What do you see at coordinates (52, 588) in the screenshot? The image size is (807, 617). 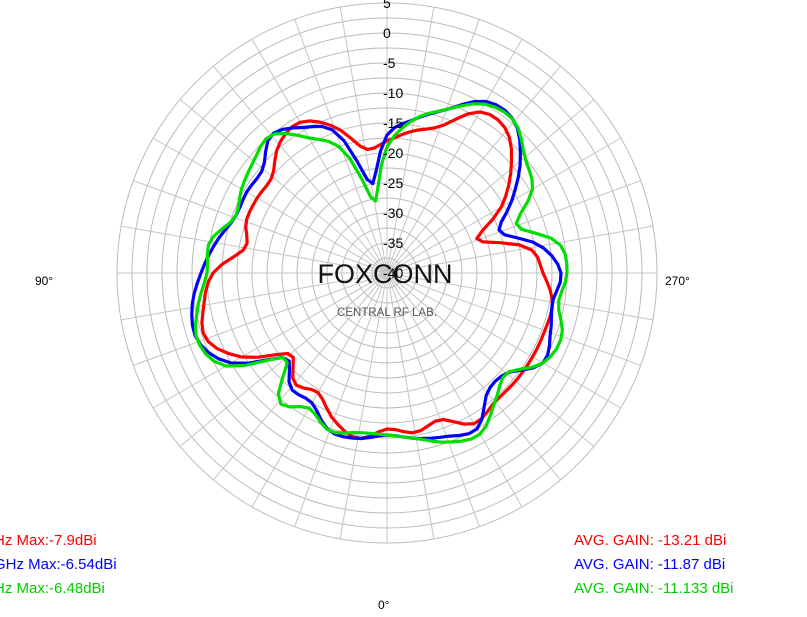 I see `legend-max-green: Hz Max:-6.48dBi` at bounding box center [52, 588].